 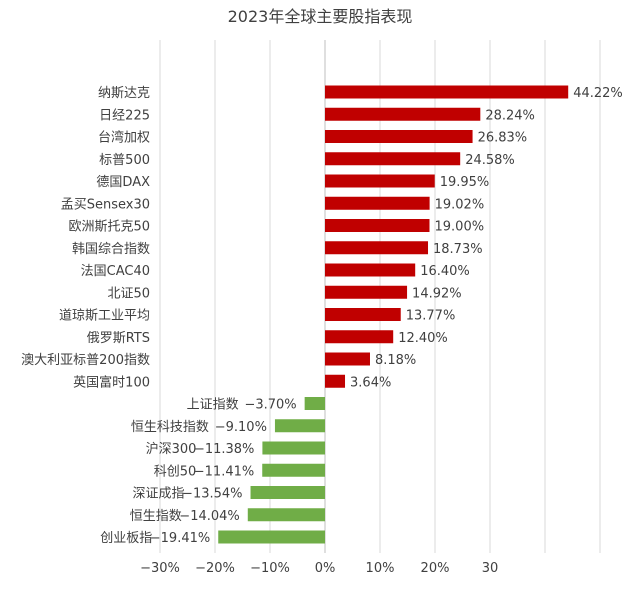 I want to click on category-label: 澳大利亚标普200指数, so click(x=85, y=360).